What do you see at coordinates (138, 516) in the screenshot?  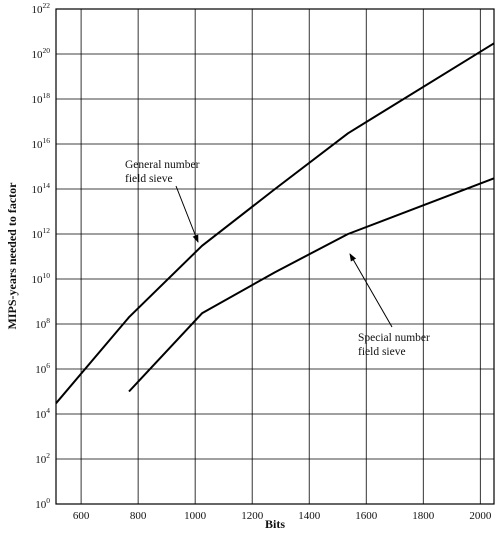 I see `x-tick-label: 800` at bounding box center [138, 516].